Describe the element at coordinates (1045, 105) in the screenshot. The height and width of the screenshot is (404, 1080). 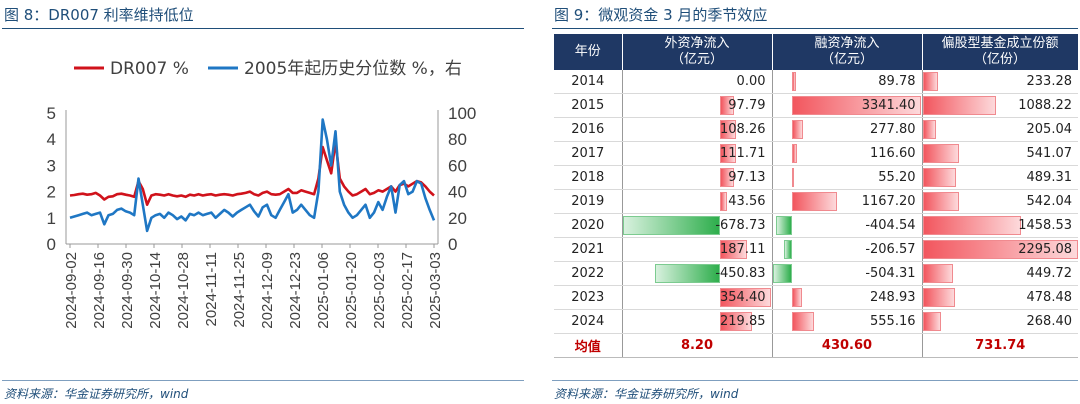
I see `fund-value: 1088.22` at that location.